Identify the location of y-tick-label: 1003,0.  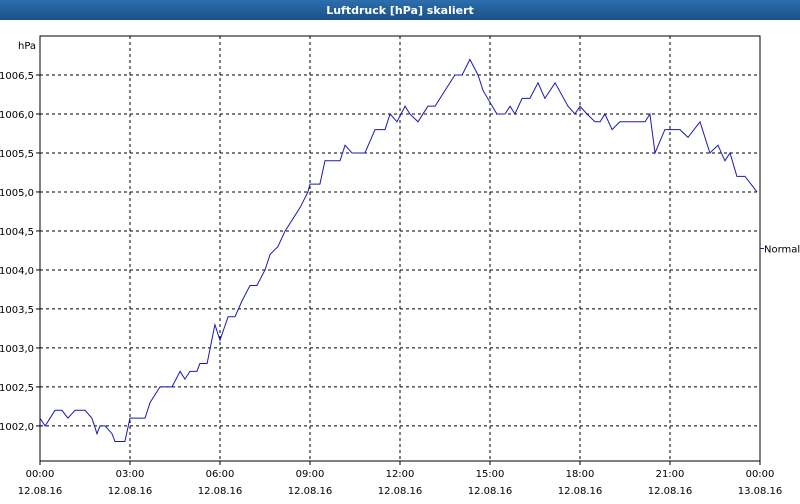
(17, 349).